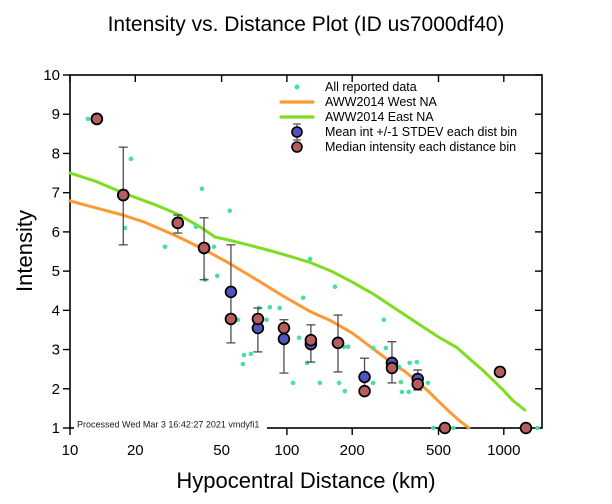  I want to click on x-tick-label: 1000, so click(503, 450).